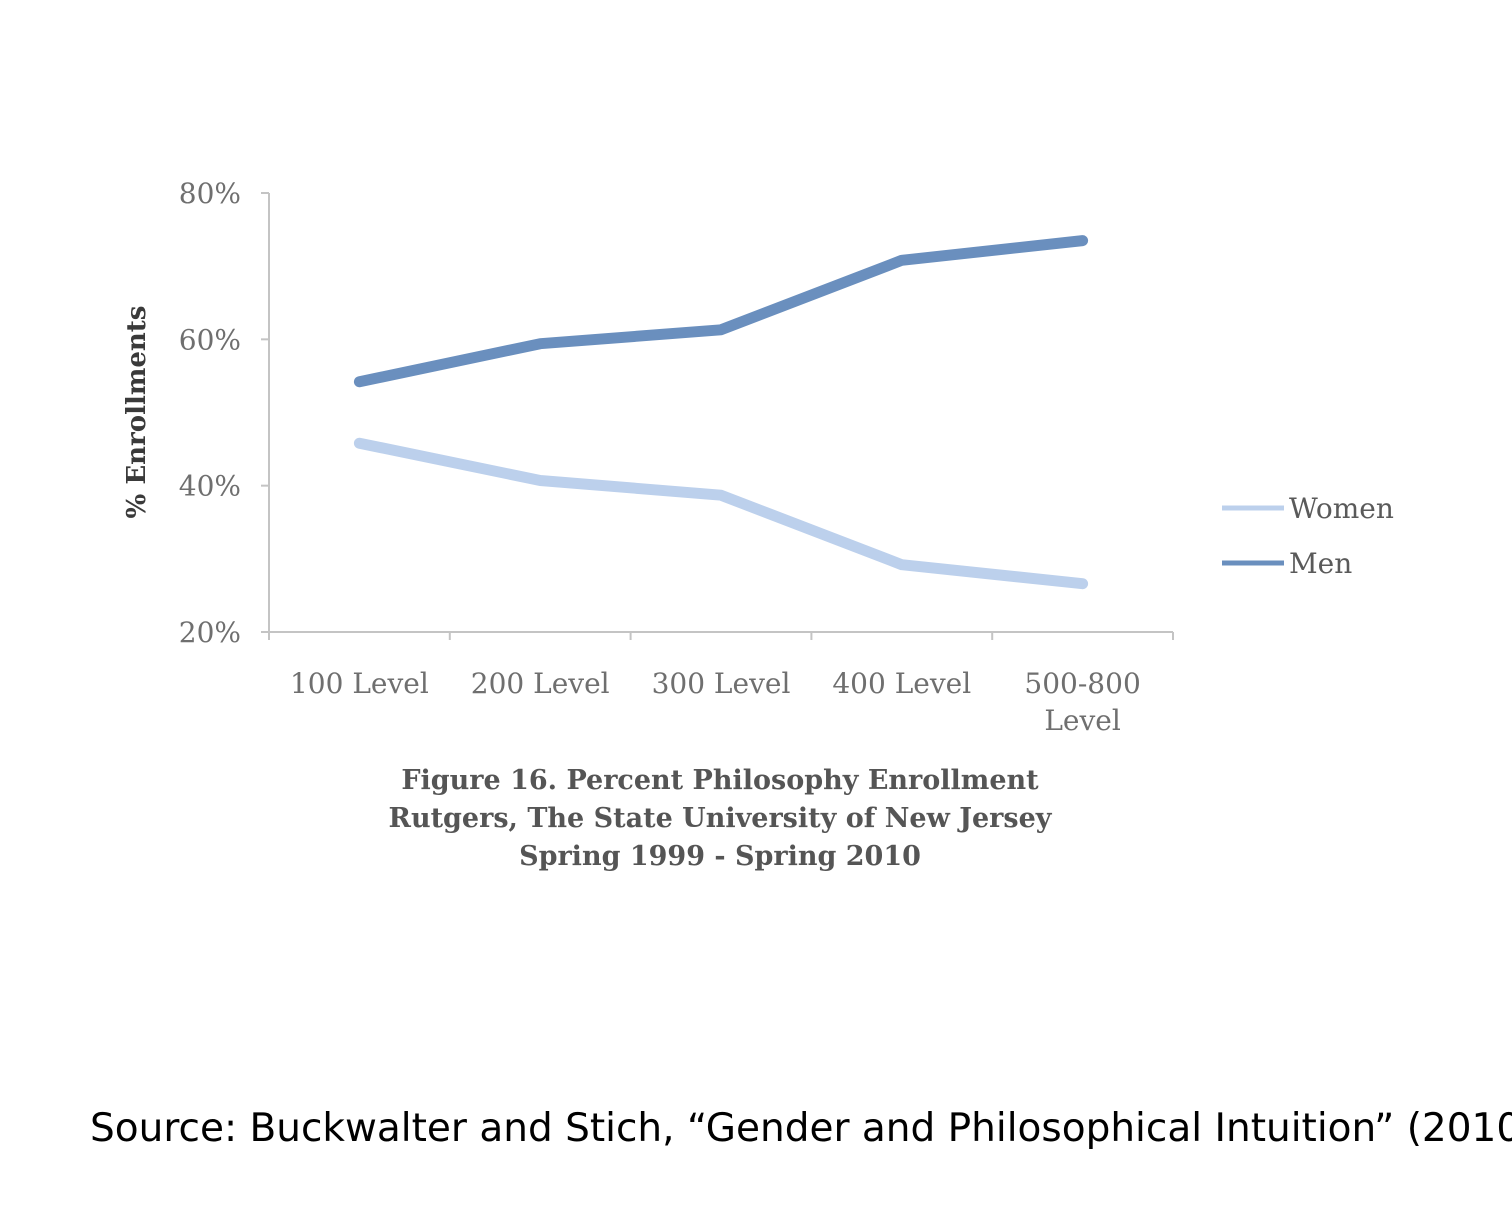  Describe the element at coordinates (210, 632) in the screenshot. I see `y-tick-label: 20%` at that location.